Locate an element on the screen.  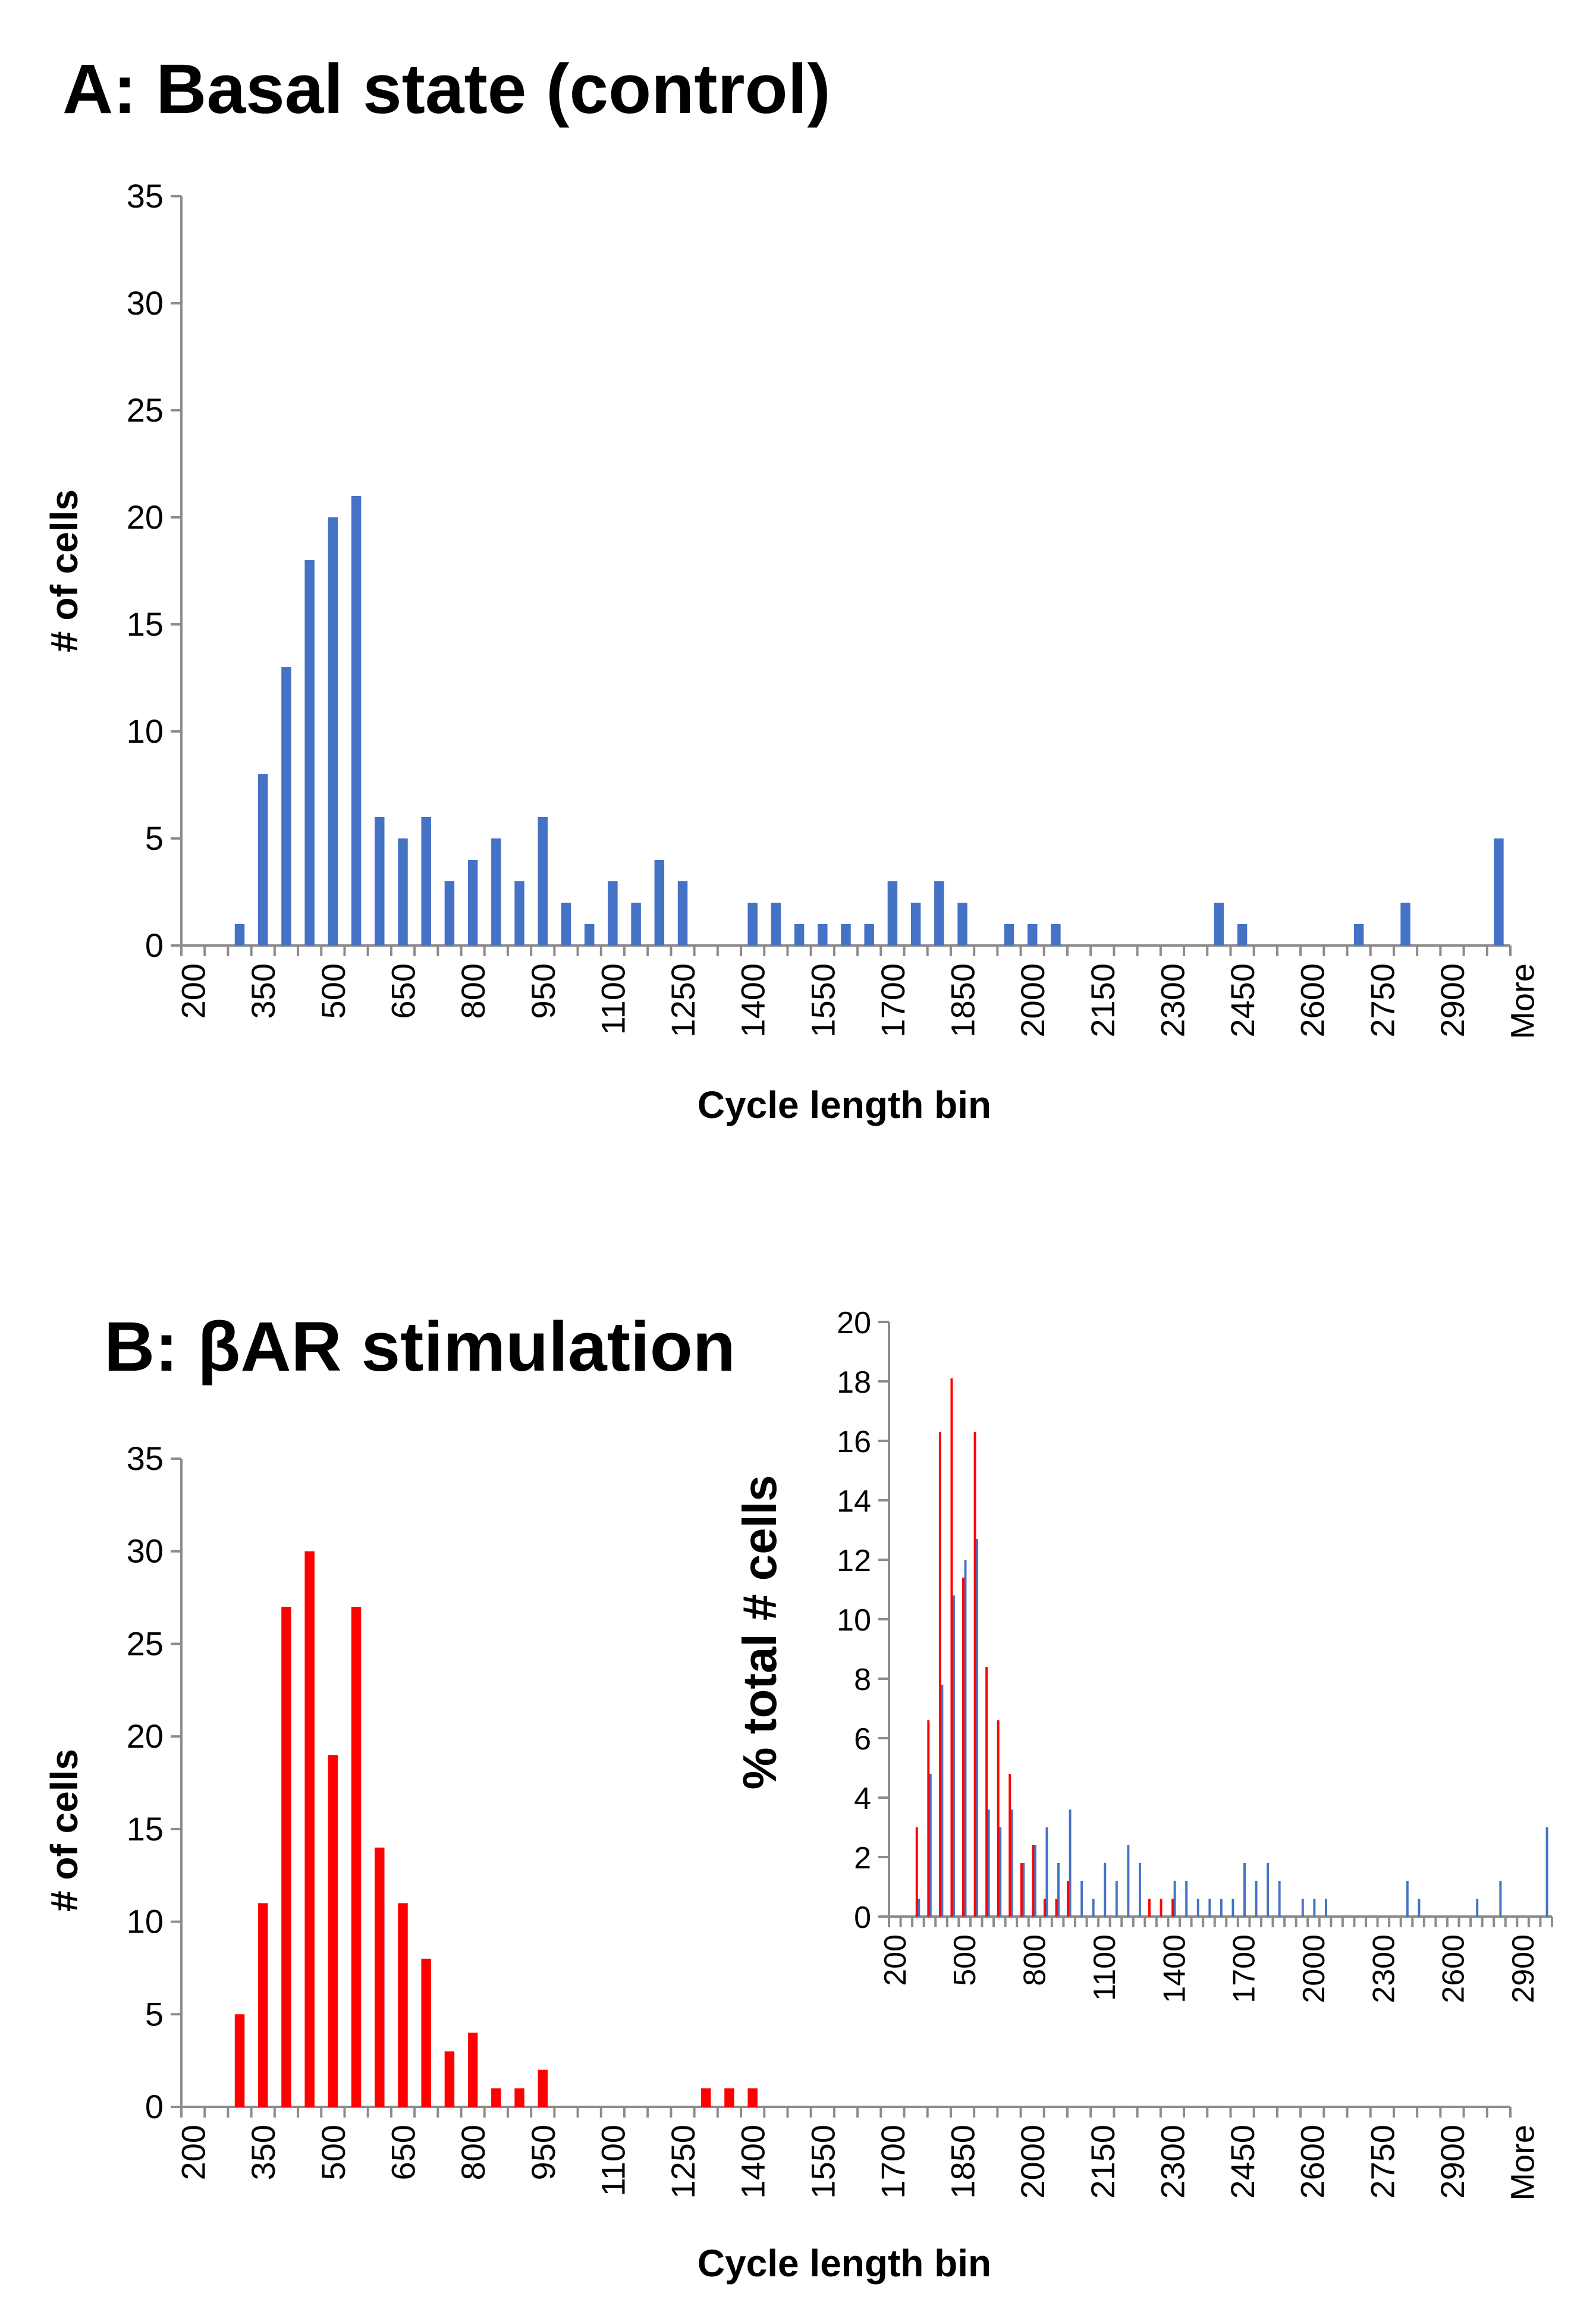
inset-x-tick-label: 200 is located at coordinates (895, 1960).